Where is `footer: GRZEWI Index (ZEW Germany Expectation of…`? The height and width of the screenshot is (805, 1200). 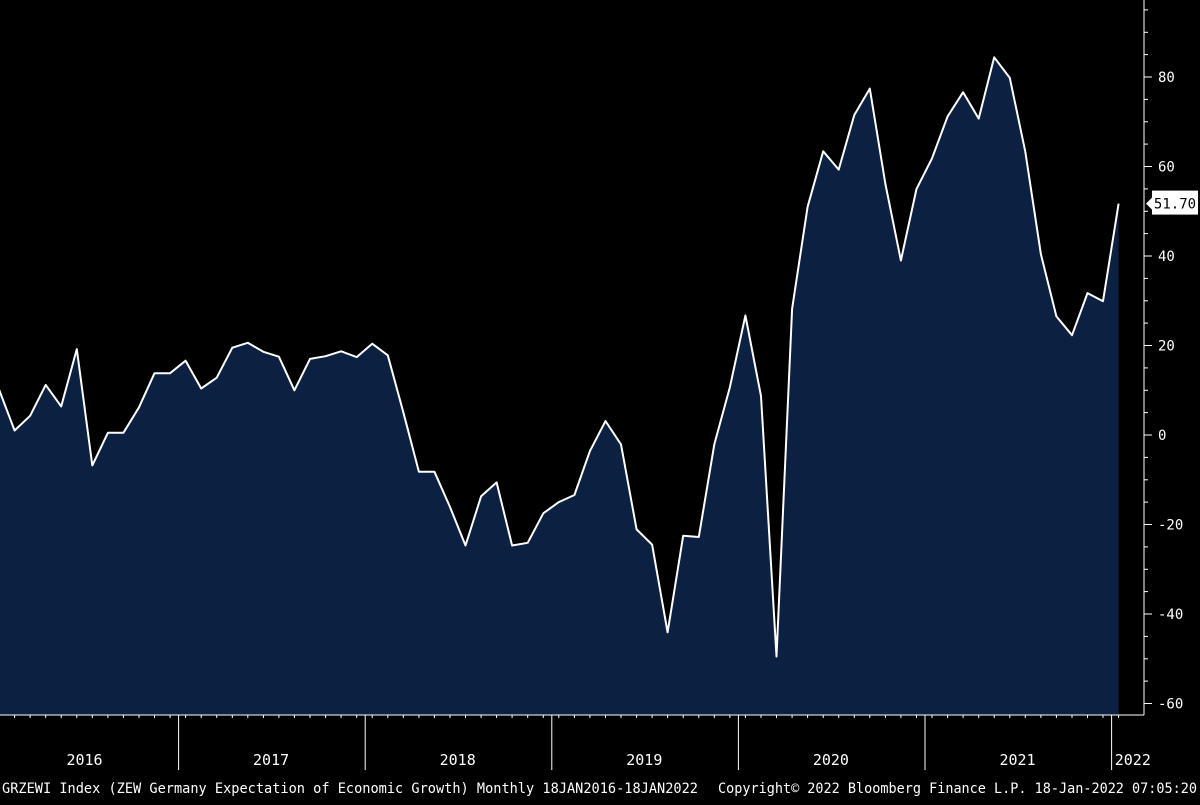
footer: GRZEWI Index (ZEW Germany Expectation of… is located at coordinates (599, 789).